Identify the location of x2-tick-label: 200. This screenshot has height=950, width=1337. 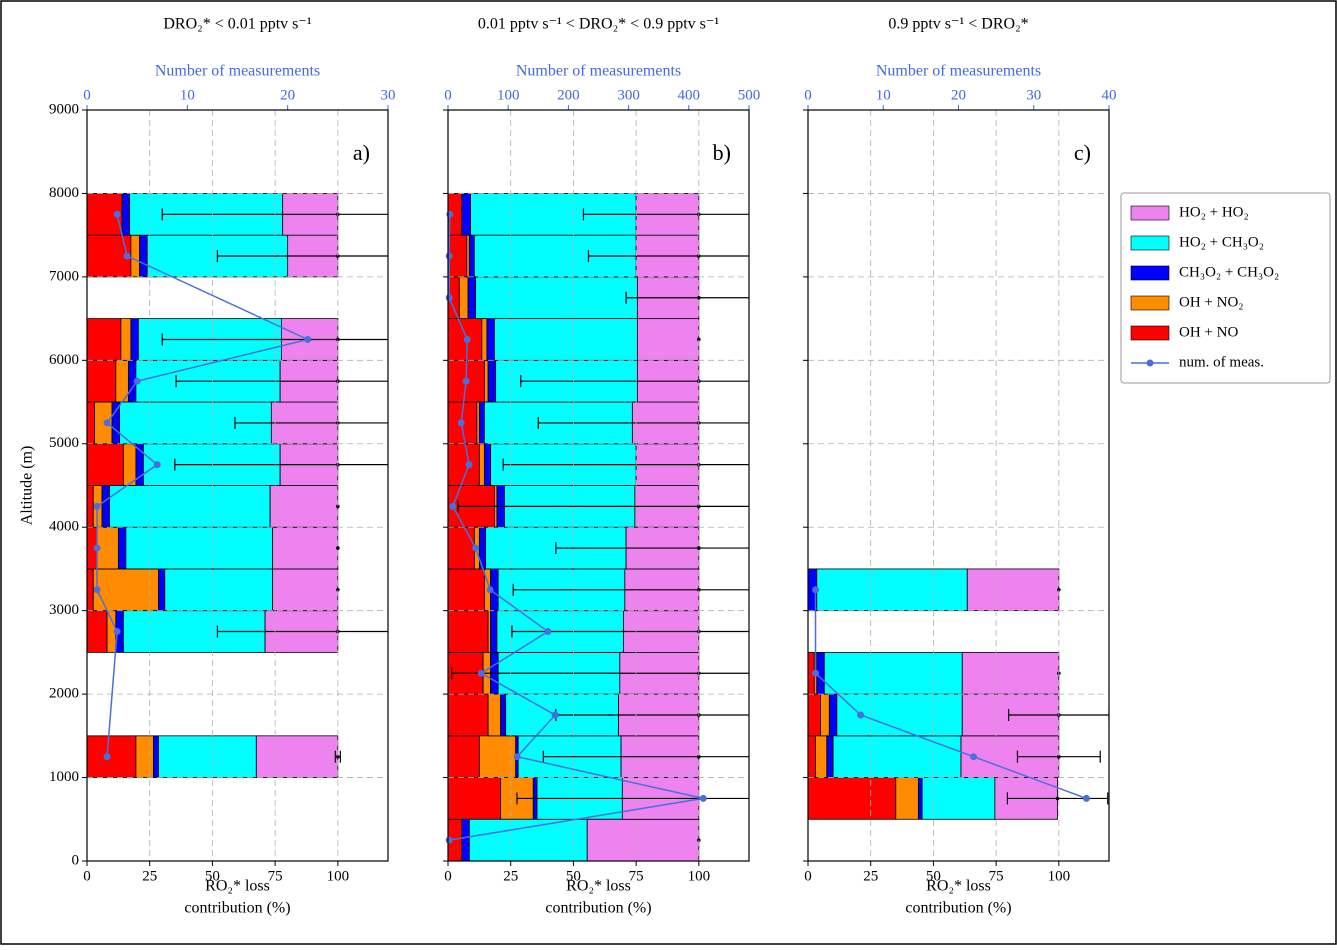
(568, 95).